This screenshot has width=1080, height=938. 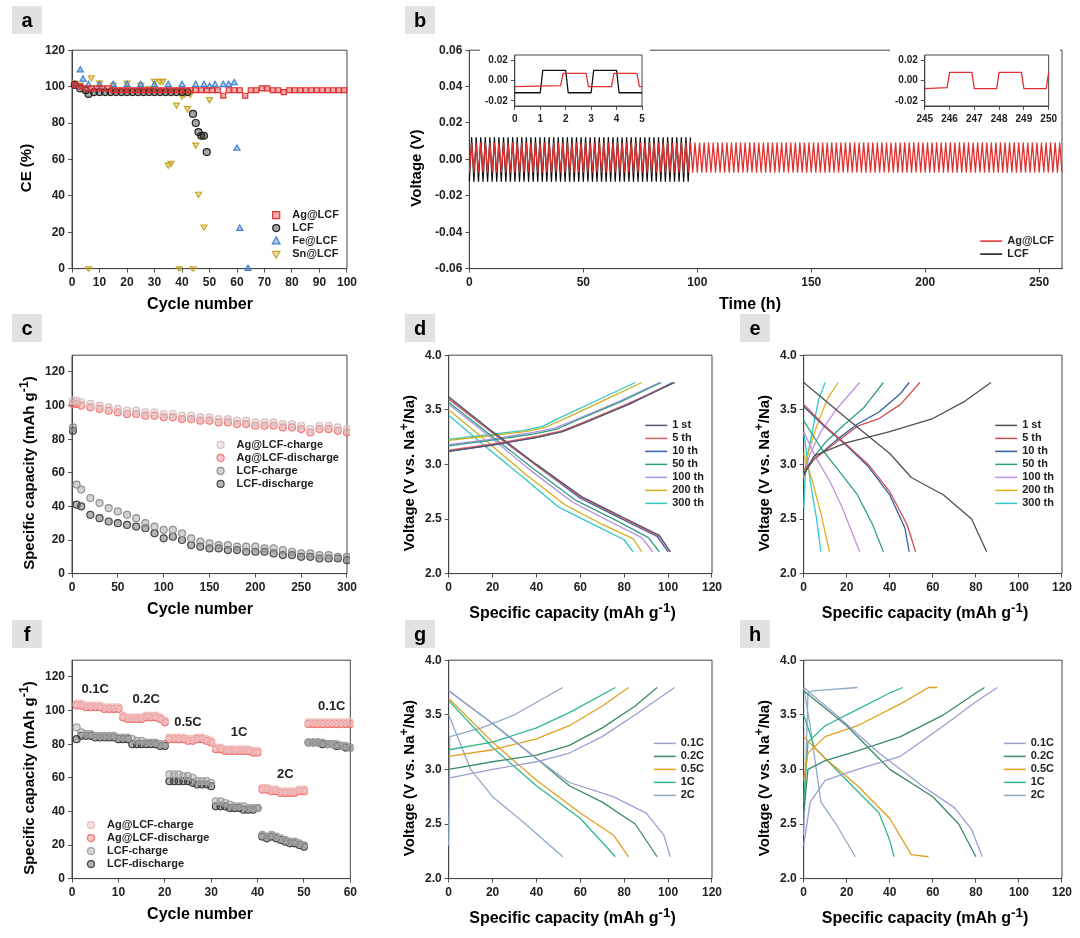 I want to click on annotation: 0.2C, so click(x=146, y=698).